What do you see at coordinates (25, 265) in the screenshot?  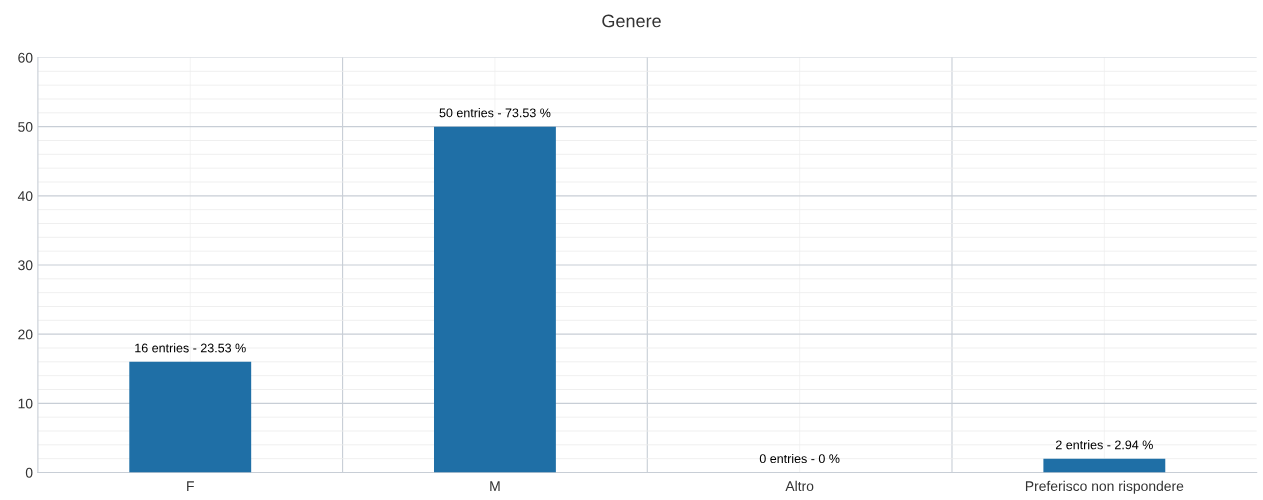 I see `y-tick-label: 30` at bounding box center [25, 265].